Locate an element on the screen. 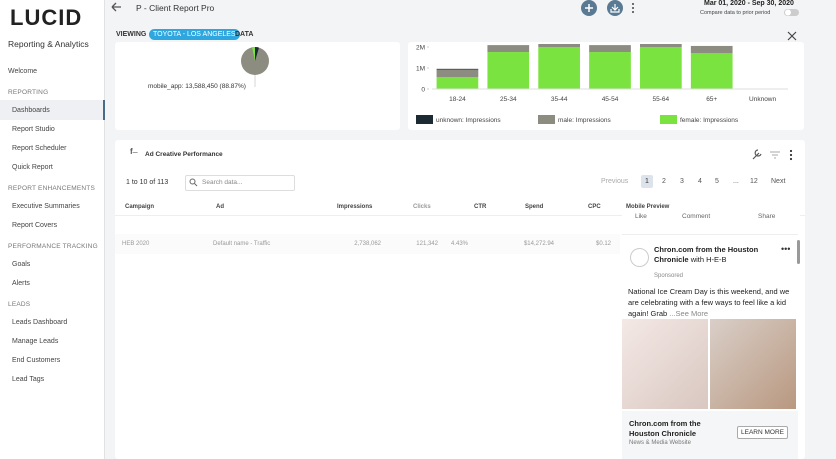 The width and height of the screenshot is (836, 459). nav-item: Lead Tags is located at coordinates (28, 379).